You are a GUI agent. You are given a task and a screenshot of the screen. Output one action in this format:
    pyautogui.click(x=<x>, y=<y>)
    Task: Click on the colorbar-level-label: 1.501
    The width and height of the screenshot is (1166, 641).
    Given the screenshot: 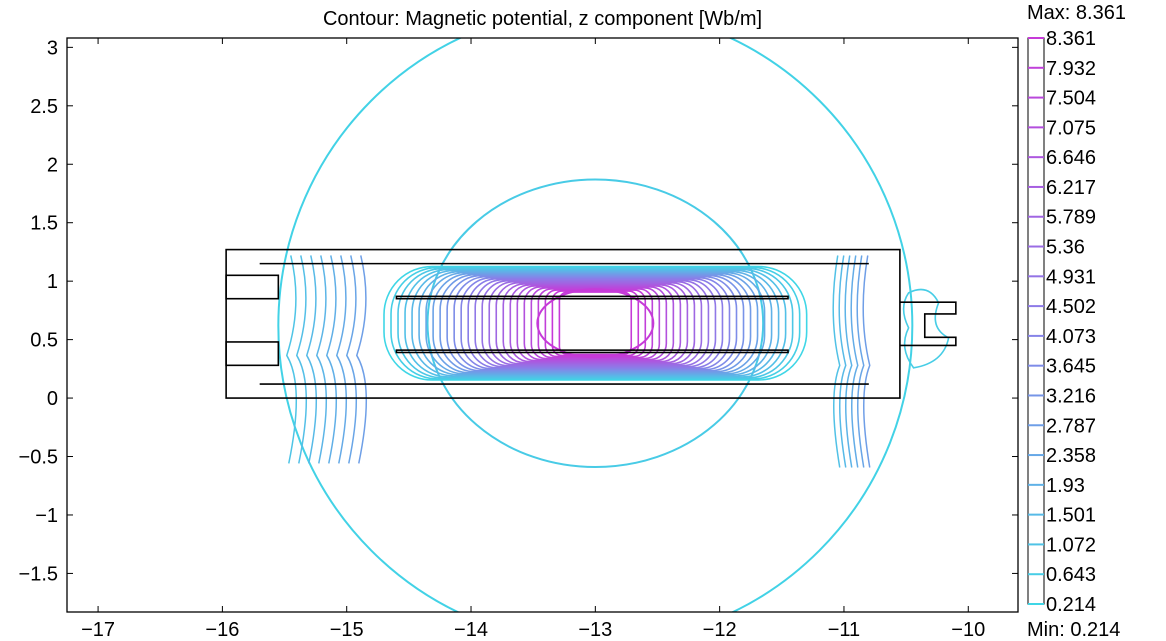 What is the action you would take?
    pyautogui.click(x=1071, y=516)
    